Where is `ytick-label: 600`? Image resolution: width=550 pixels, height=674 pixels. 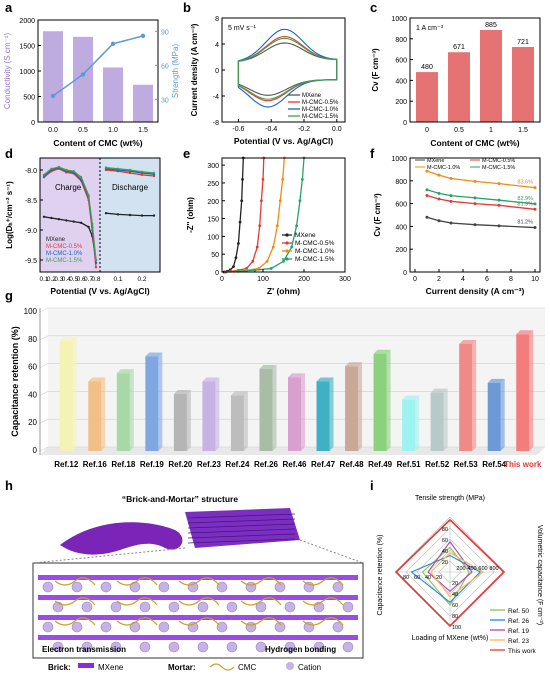
ytick-label: 600 is located at coordinates (401, 205).